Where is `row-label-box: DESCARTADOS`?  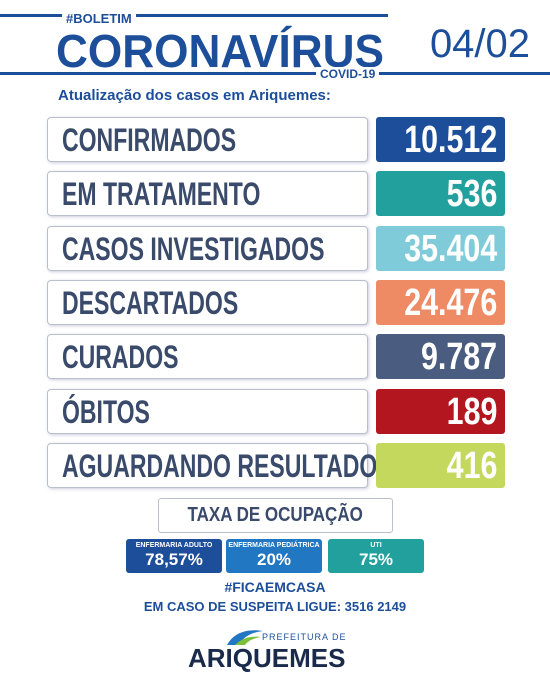
row-label-box: DESCARTADOS is located at coordinates (207, 302).